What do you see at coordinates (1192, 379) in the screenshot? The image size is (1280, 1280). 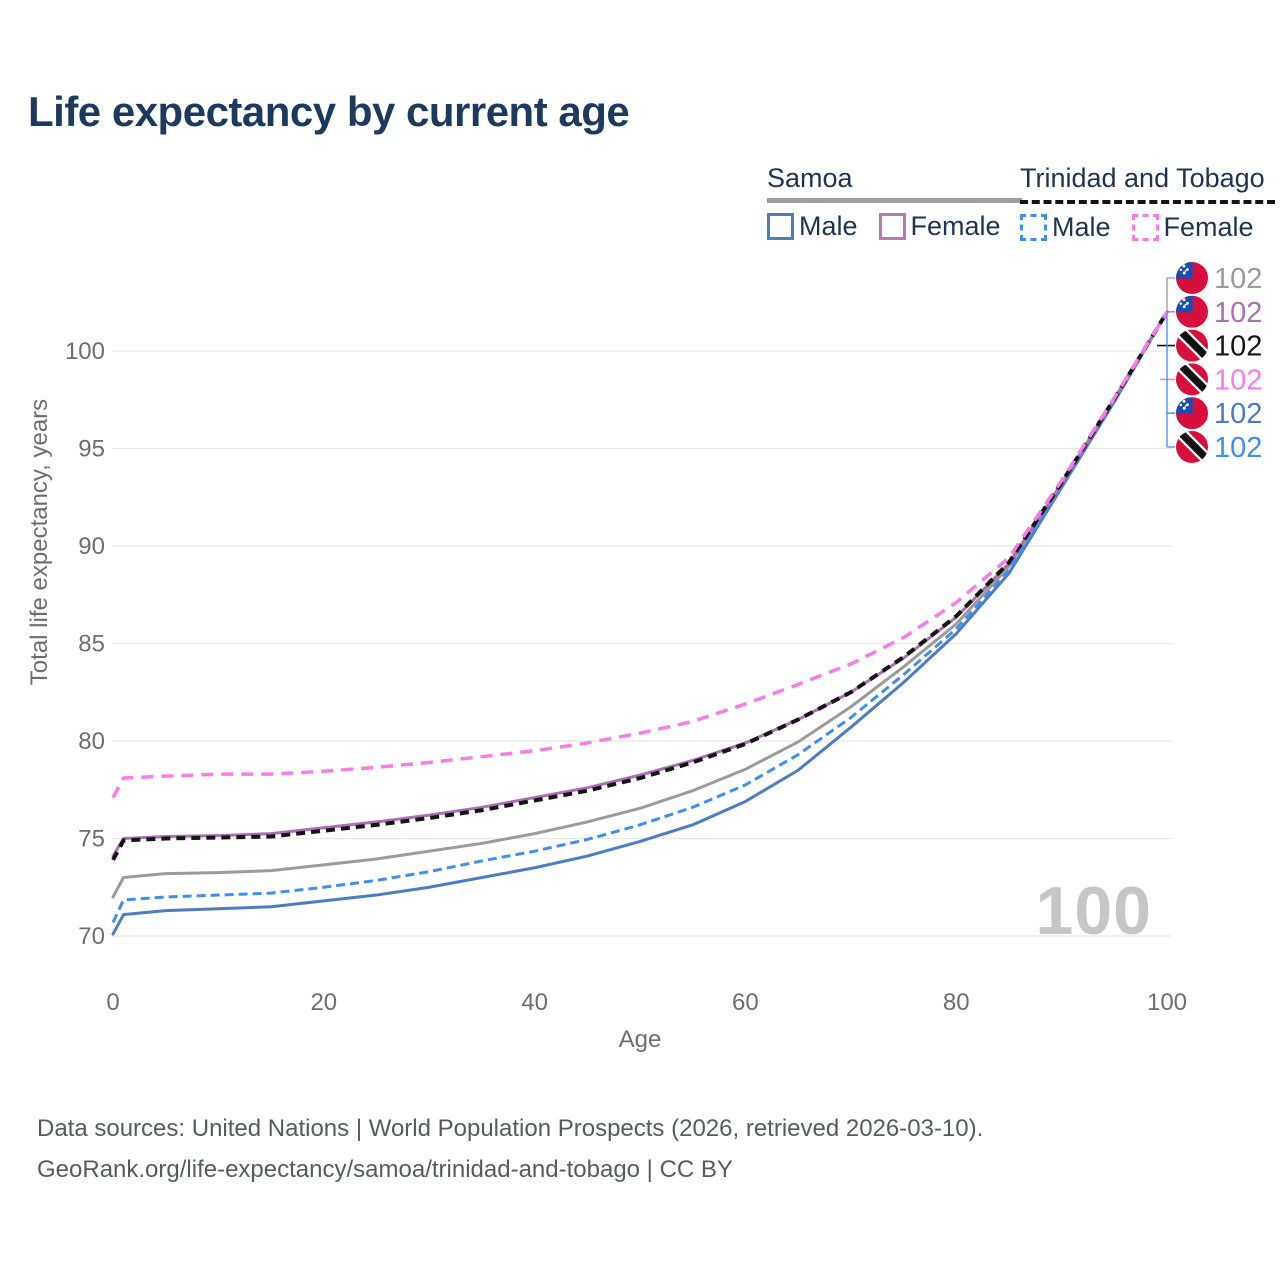 I see `tt-flag-icon-tt-female` at bounding box center [1192, 379].